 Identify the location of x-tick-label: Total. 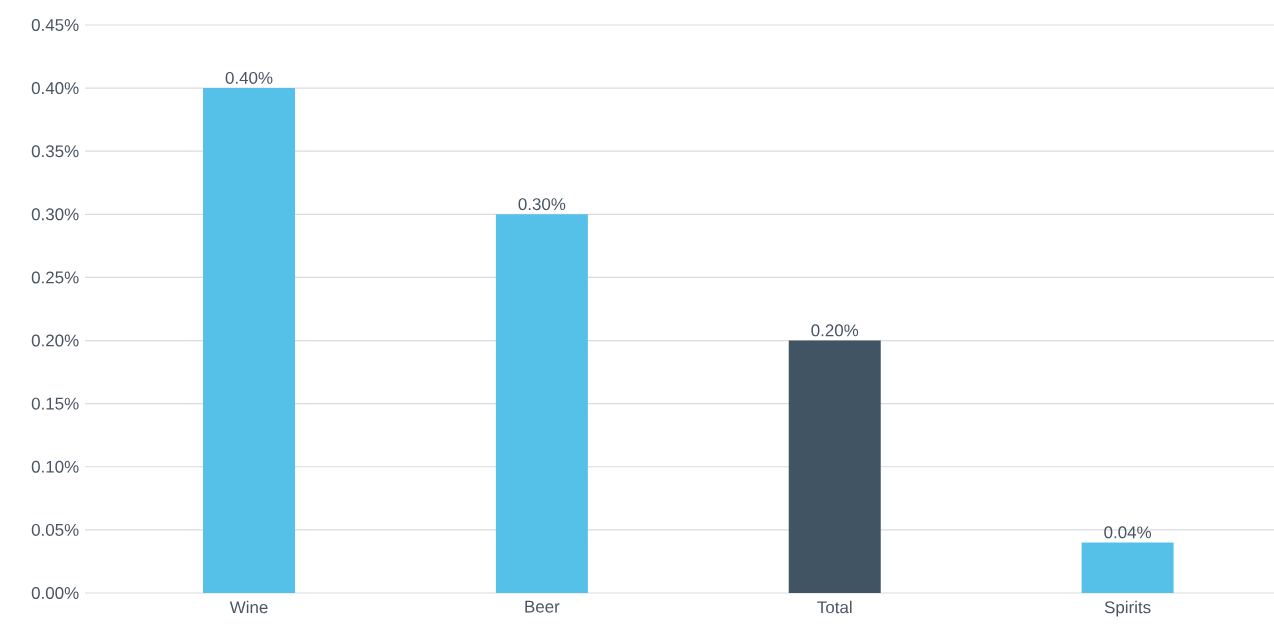
(834, 607).